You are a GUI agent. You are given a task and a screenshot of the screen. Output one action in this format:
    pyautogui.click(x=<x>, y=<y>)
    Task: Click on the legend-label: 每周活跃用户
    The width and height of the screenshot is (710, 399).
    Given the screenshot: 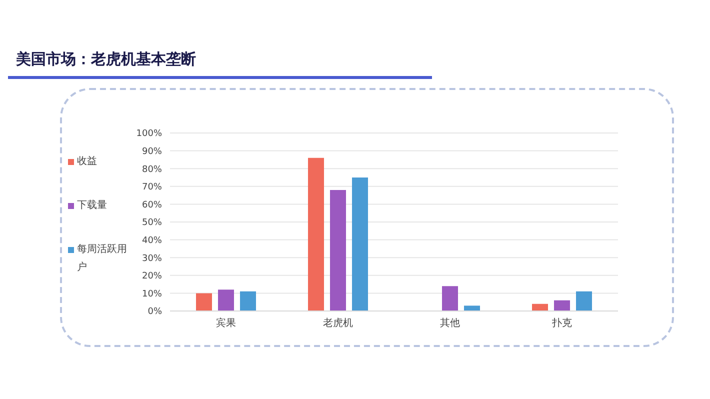 What is the action you would take?
    pyautogui.click(x=102, y=259)
    